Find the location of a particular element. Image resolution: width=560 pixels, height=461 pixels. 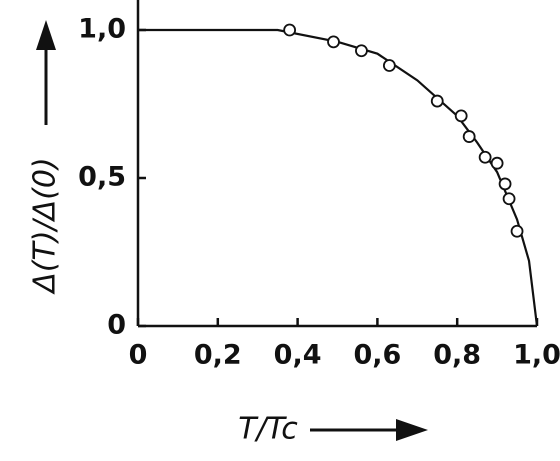

y-arrow-head is located at coordinates (46, 35).